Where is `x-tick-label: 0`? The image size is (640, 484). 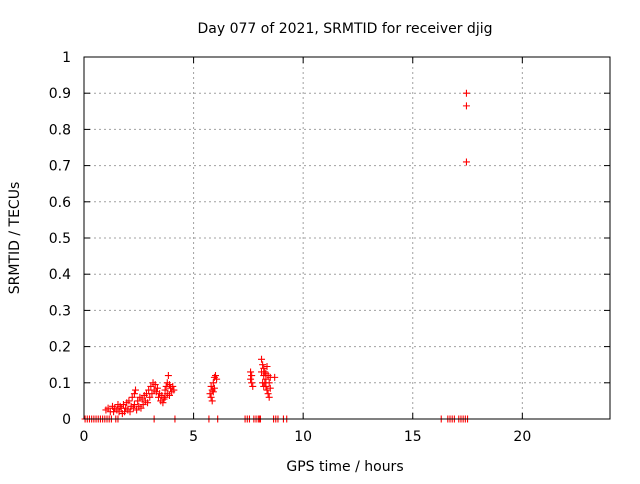
x-tick-label: 0 is located at coordinates (84, 437).